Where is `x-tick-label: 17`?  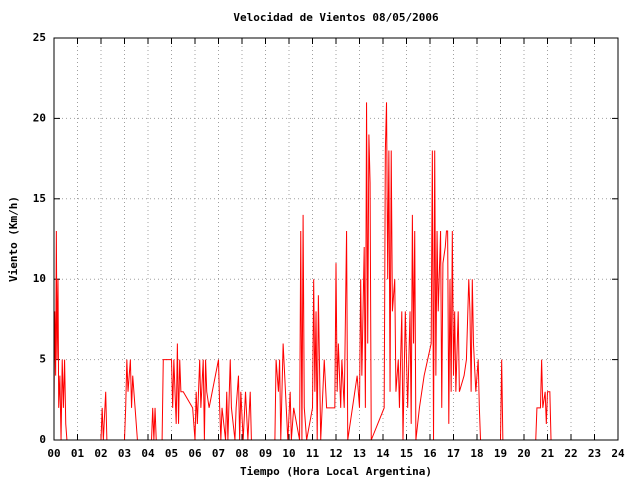
x-tick-label: 17 is located at coordinates (453, 453).